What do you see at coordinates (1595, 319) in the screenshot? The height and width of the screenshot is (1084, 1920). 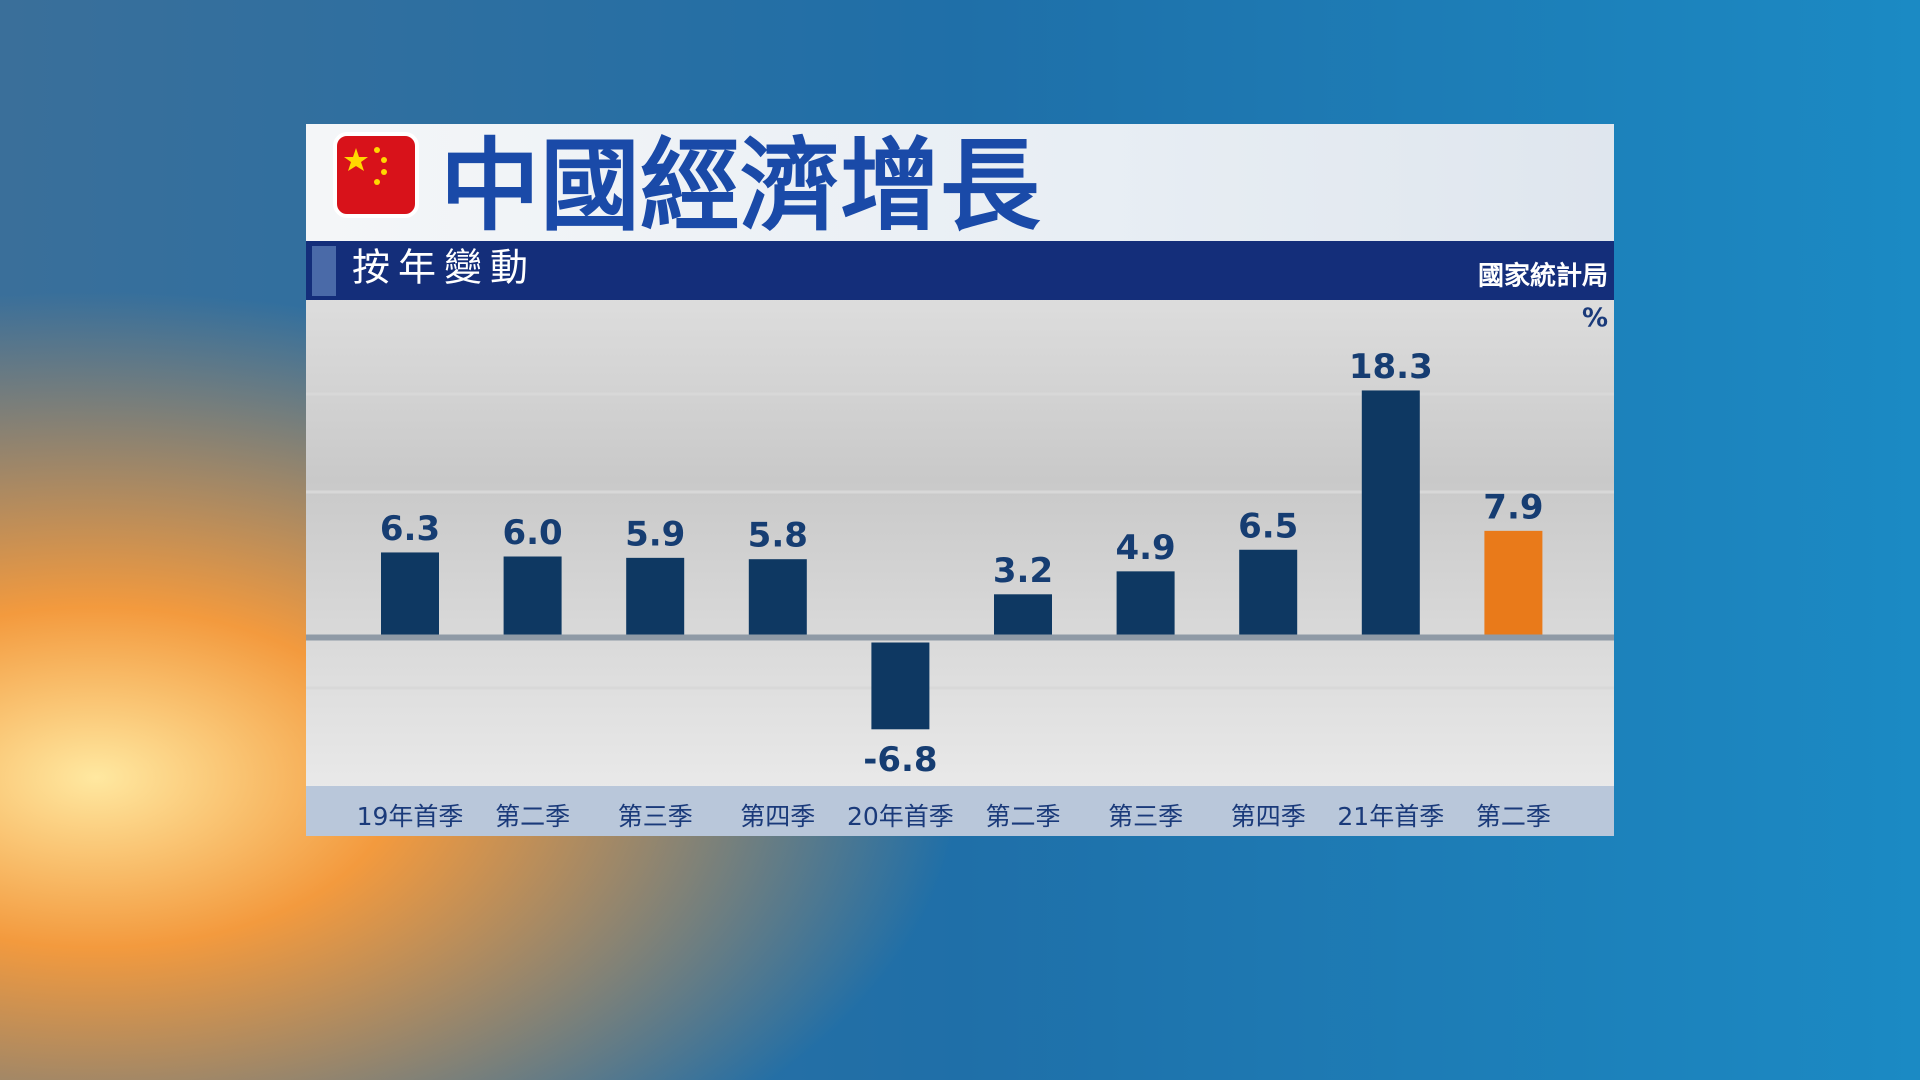 I see `unit-label: %` at bounding box center [1595, 319].